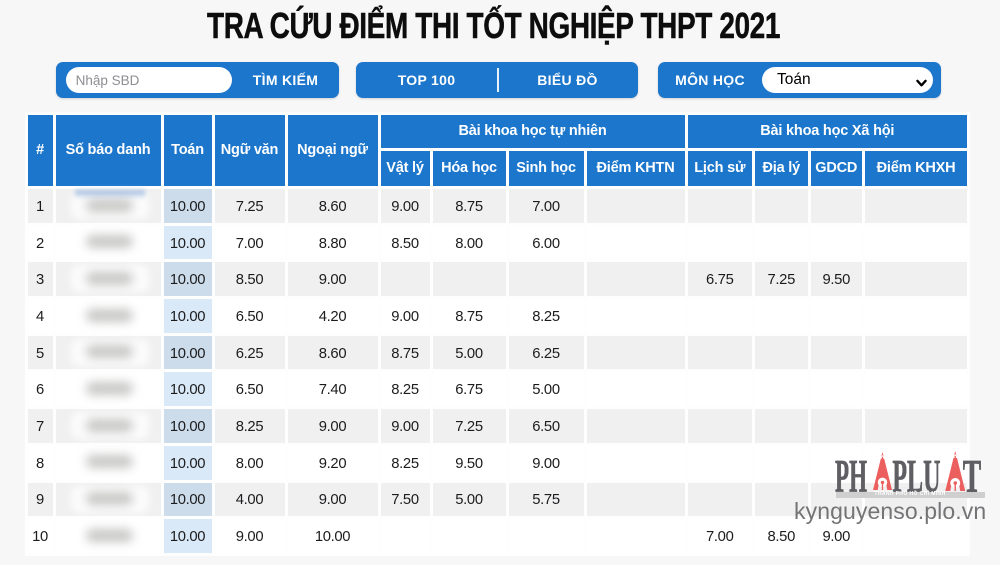 Image resolution: width=1000 pixels, height=565 pixels. What do you see at coordinates (851, 472) in the screenshot?
I see `svg-text: PH` at bounding box center [851, 472].